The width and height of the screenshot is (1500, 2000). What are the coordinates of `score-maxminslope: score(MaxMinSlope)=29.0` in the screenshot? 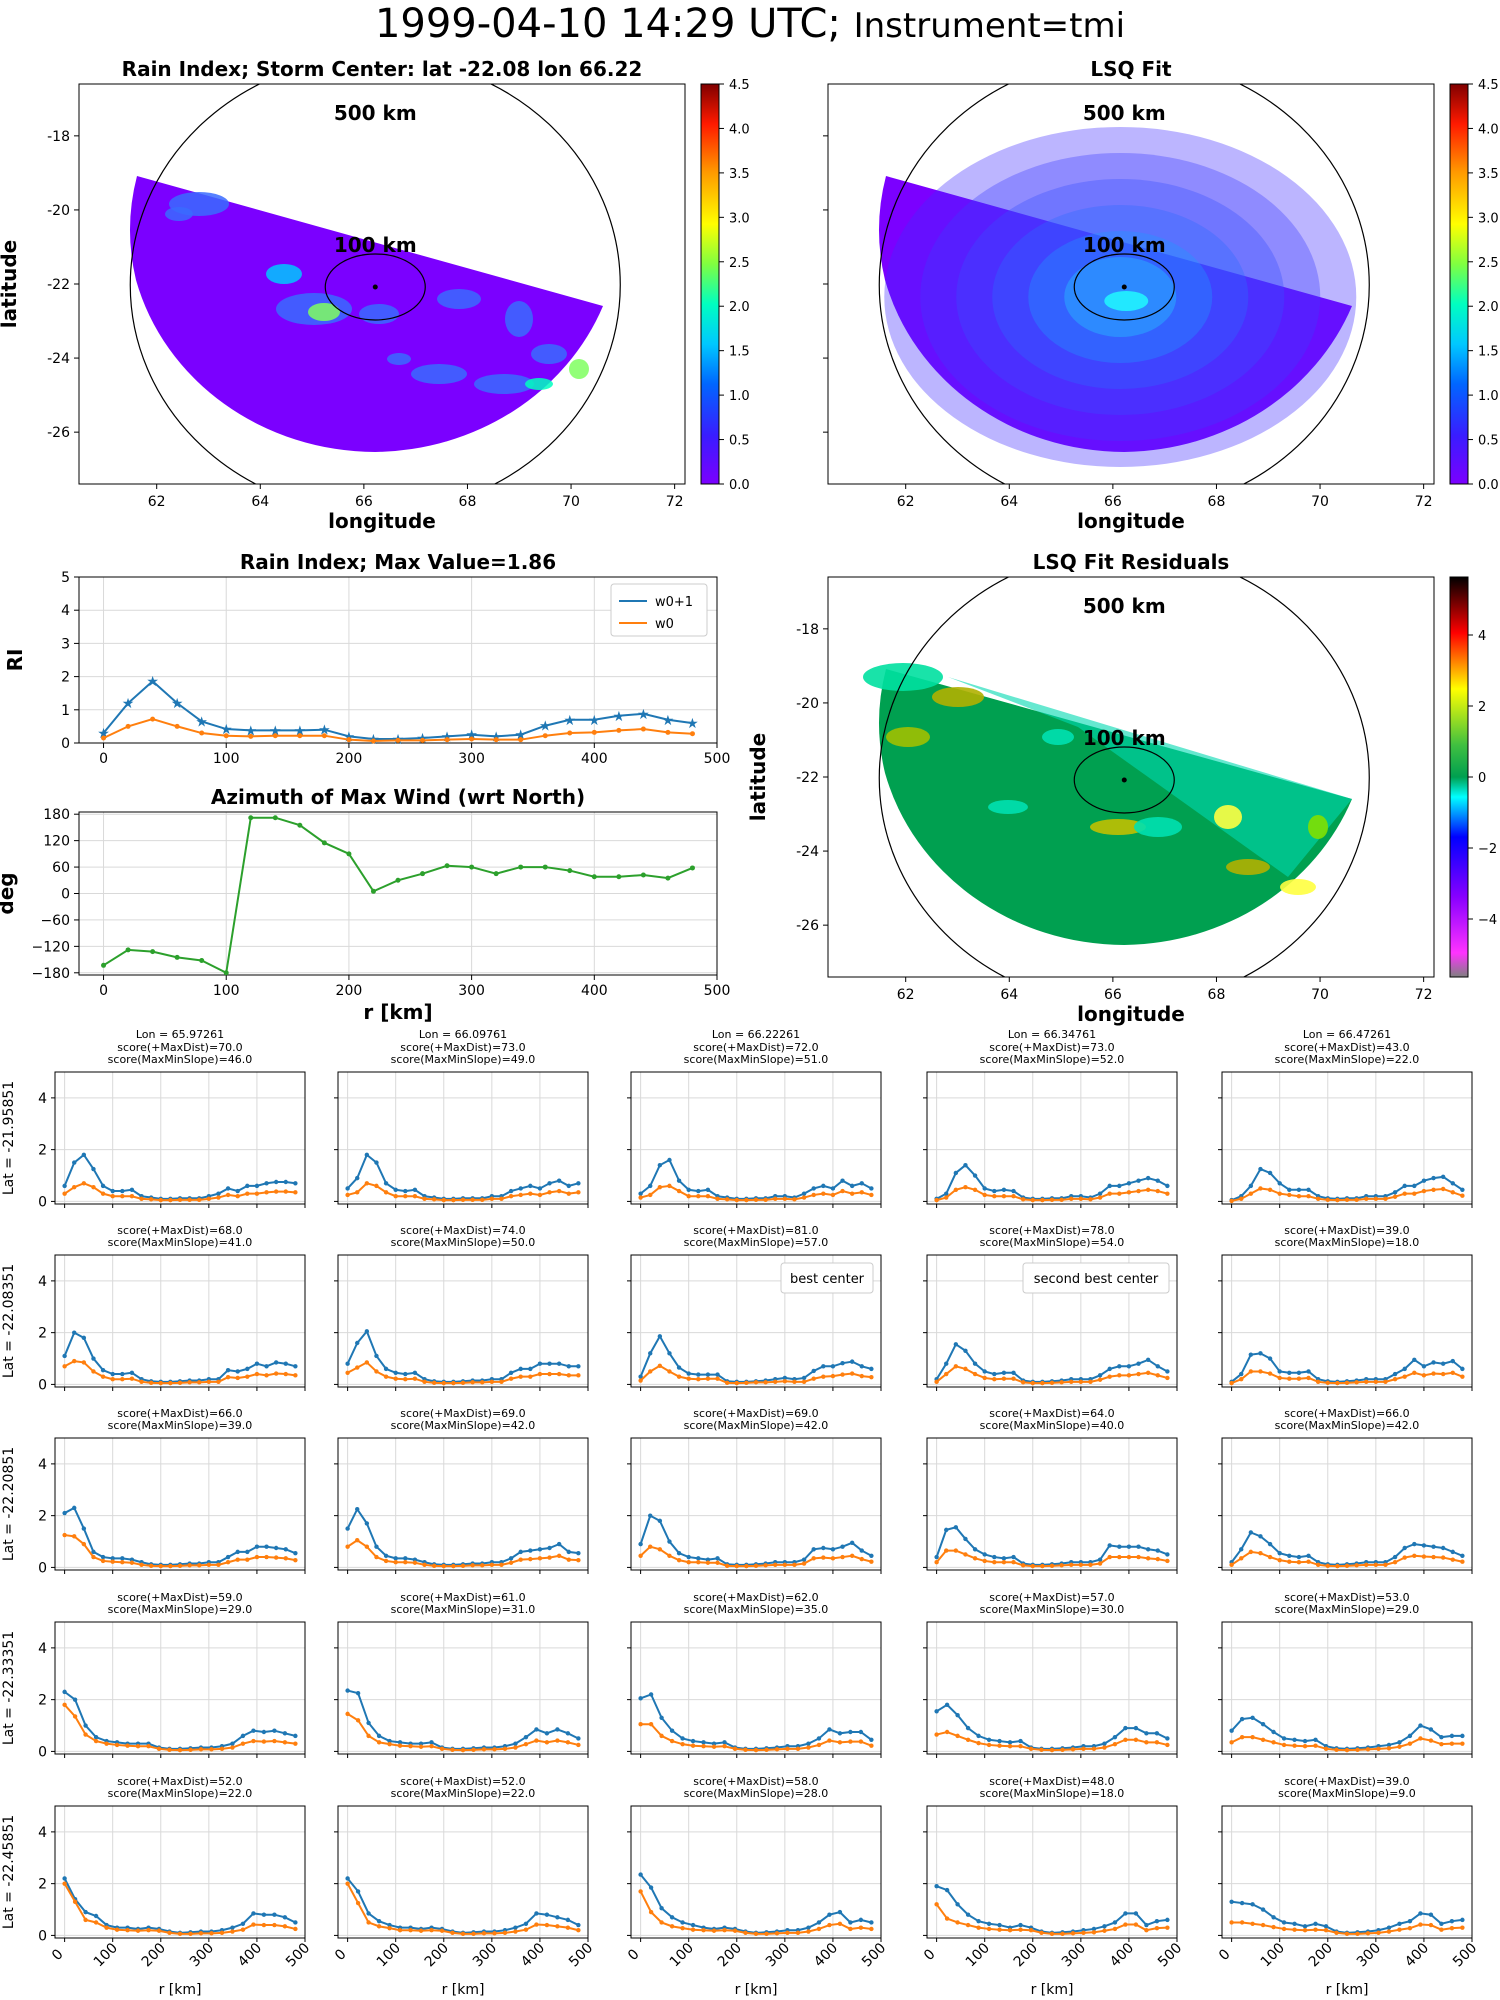 It's located at (180, 1609).